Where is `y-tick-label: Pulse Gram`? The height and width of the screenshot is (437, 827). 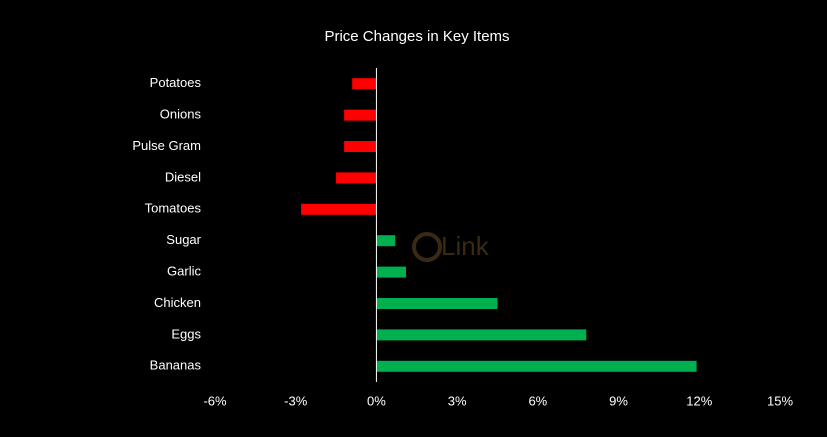
y-tick-label: Pulse Gram is located at coordinates (166, 145).